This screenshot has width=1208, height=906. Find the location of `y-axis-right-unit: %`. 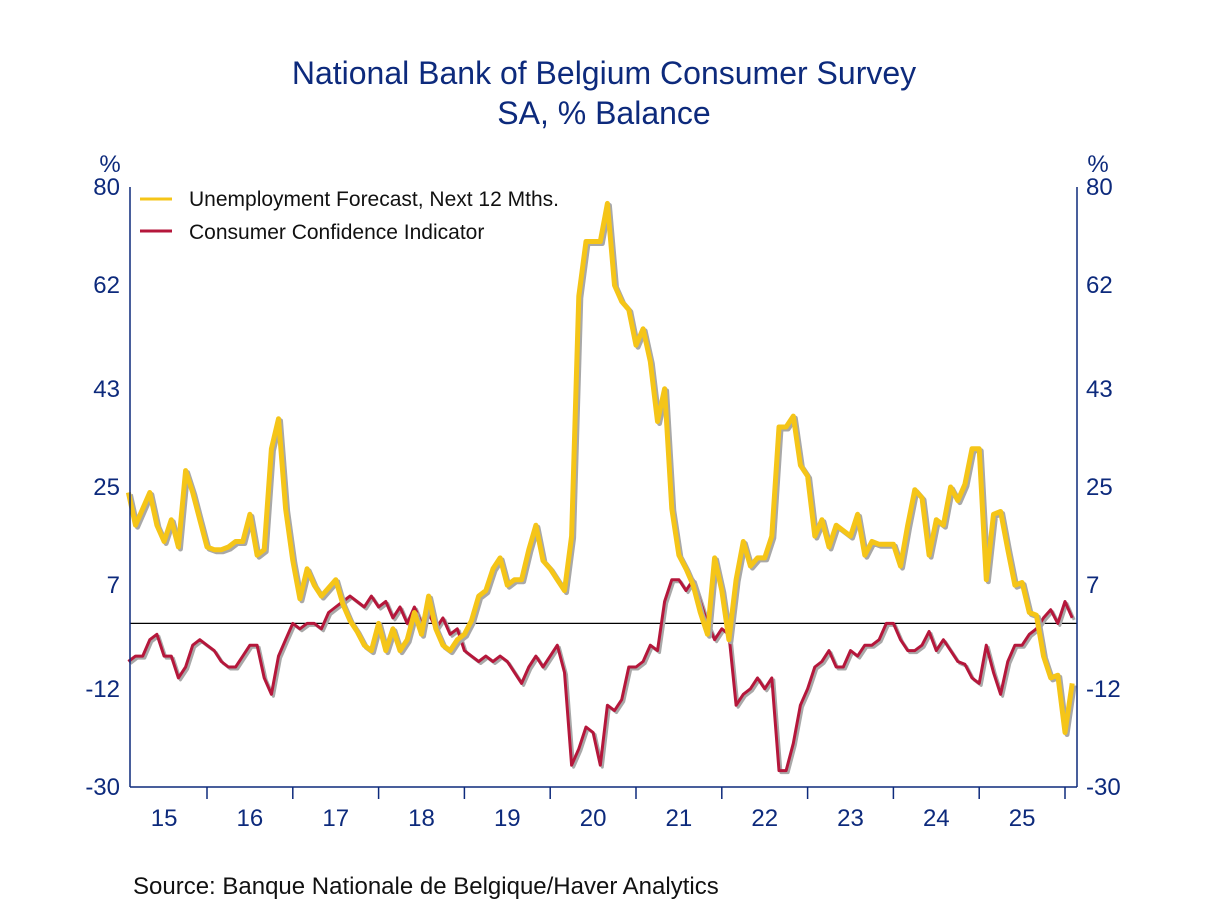

y-axis-right-unit: % is located at coordinates (1097, 164).